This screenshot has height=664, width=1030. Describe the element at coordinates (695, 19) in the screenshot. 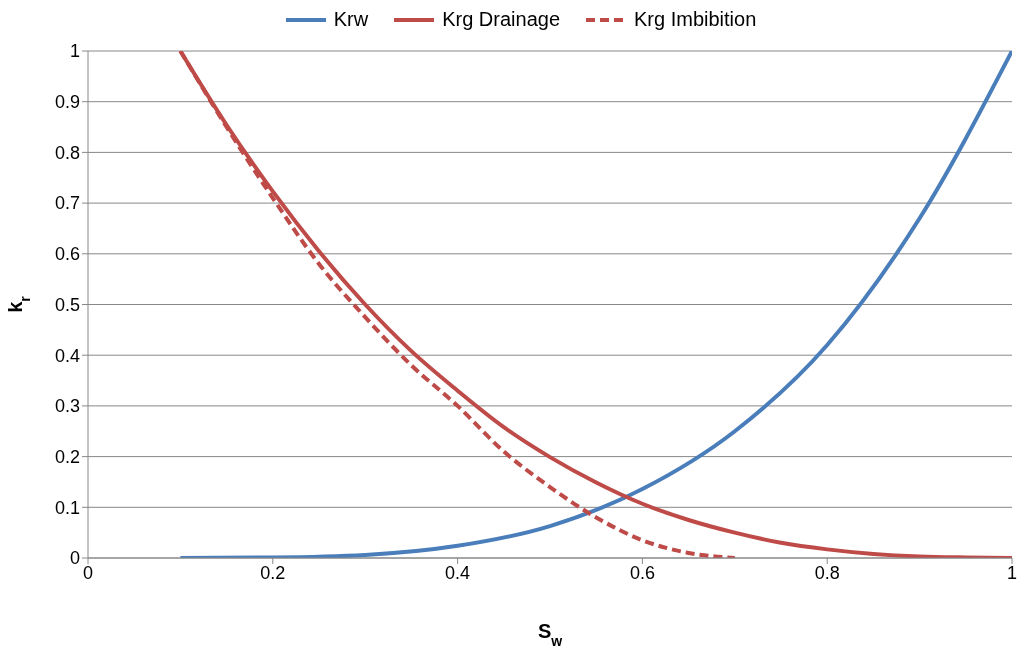

I see `legend-label: Krg Imbibition` at that location.